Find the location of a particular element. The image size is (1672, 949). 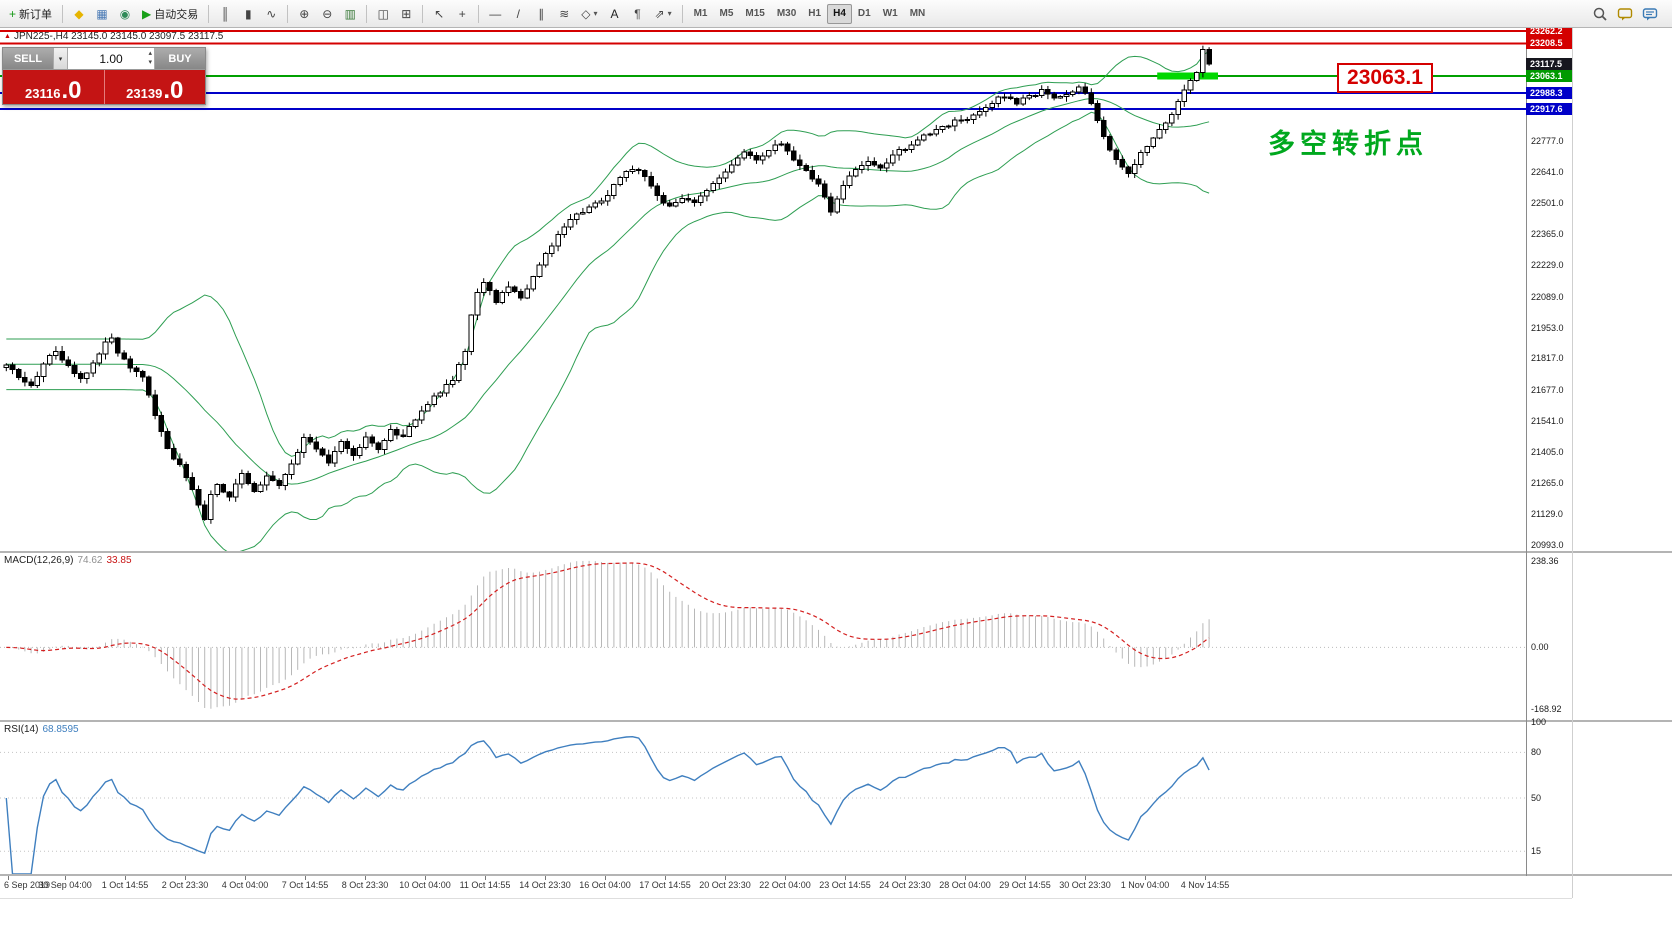

lot-size-field: 1.00 ▴ ▾ is located at coordinates (111, 58).